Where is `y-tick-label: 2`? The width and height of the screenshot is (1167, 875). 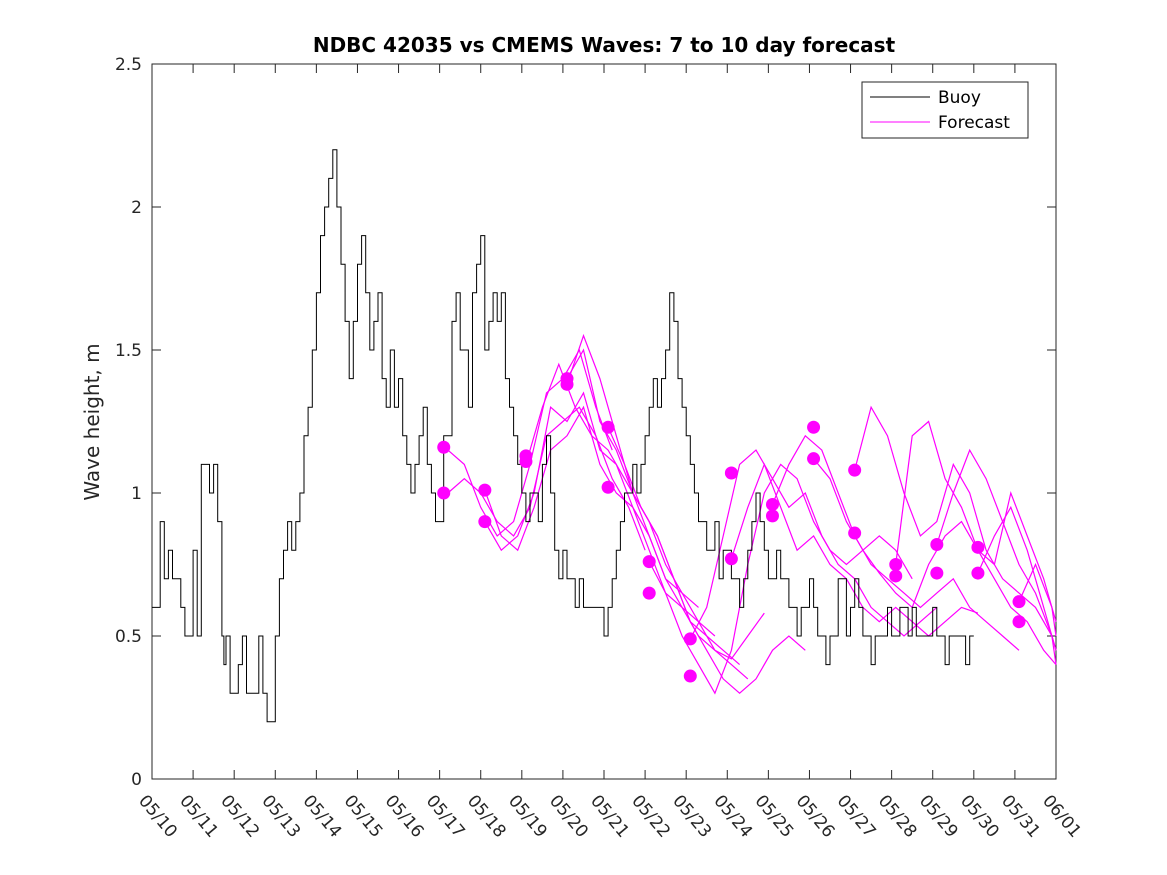
y-tick-label: 2 is located at coordinates (136, 208).